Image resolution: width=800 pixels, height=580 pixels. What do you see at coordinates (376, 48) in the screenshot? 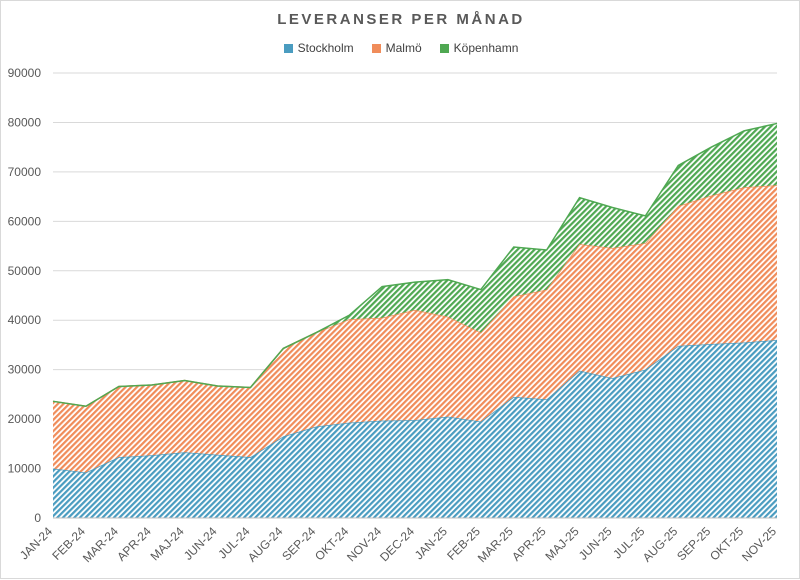
I see `legend-swatch-malmo` at bounding box center [376, 48].